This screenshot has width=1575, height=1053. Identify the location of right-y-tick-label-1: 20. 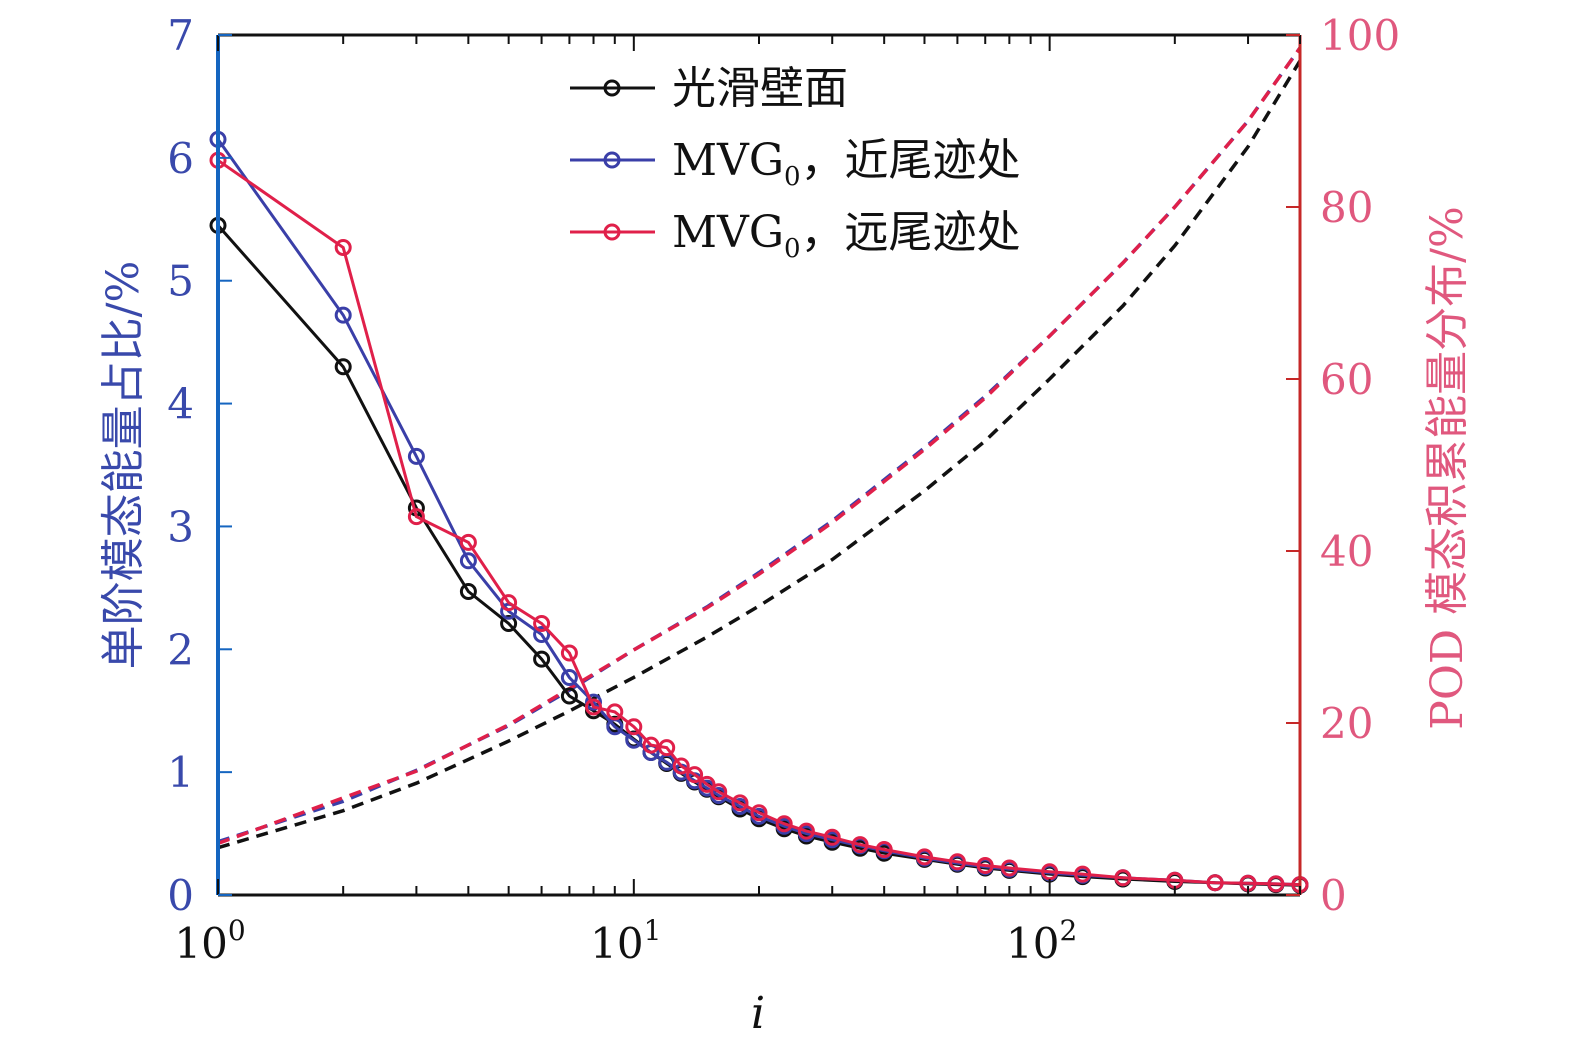
(1346, 723).